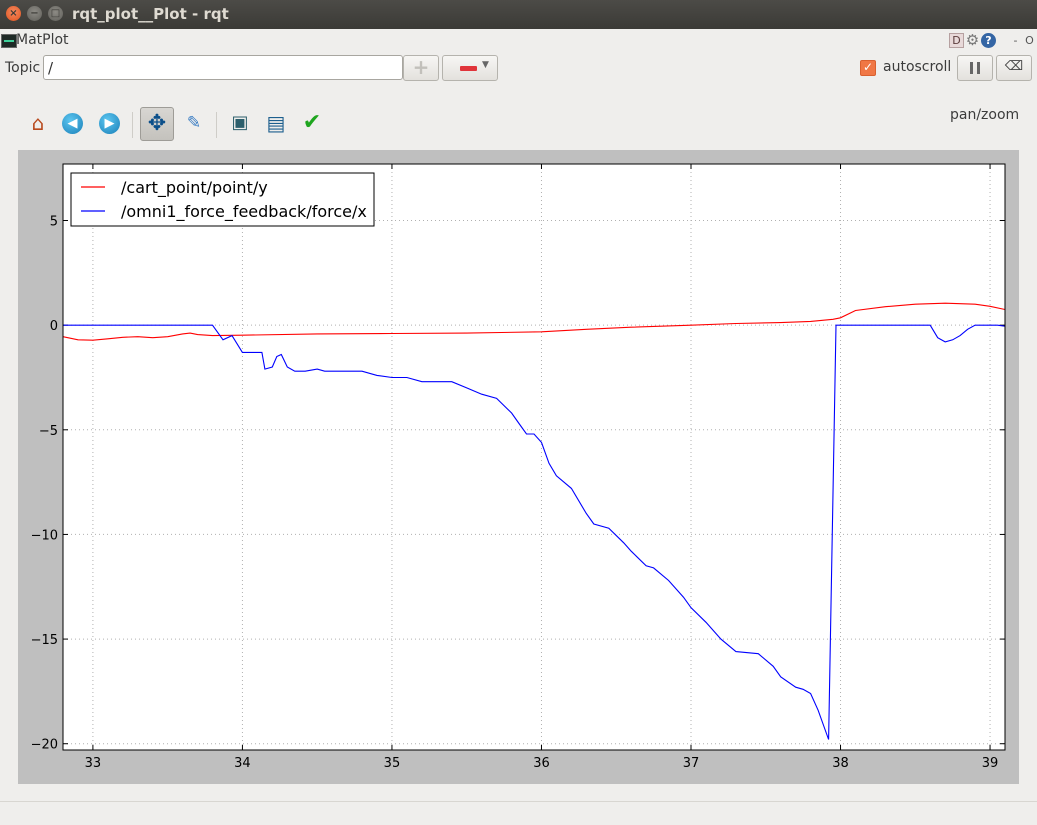 The height and width of the screenshot is (825, 1037). What do you see at coordinates (54, 222) in the screenshot?
I see `y-tick-label: 5` at bounding box center [54, 222].